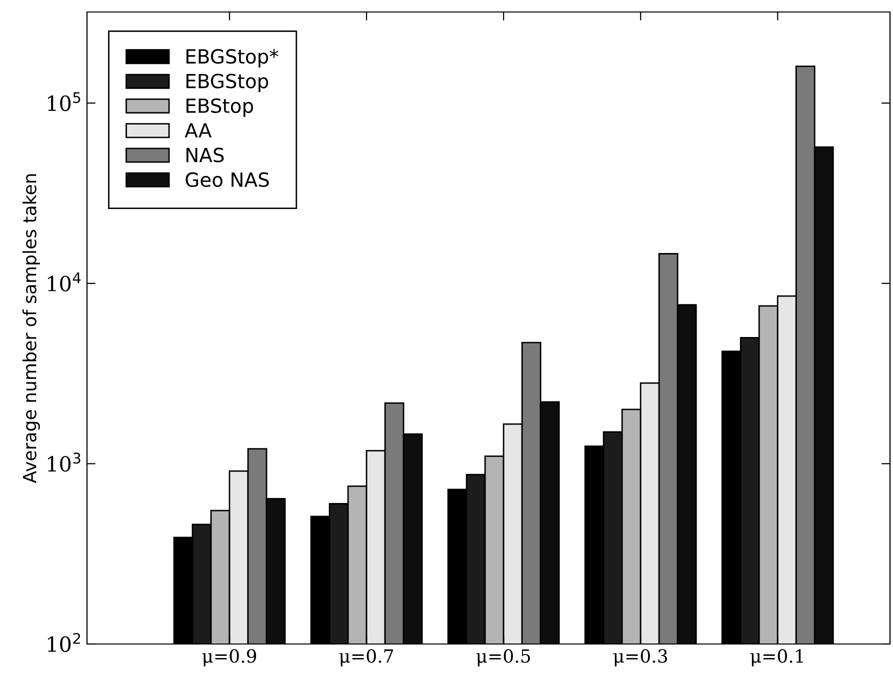 This screenshot has height=675, width=893. Describe the element at coordinates (64, 102) in the screenshot. I see `y-tick-label: 10$^{5}$` at that location.